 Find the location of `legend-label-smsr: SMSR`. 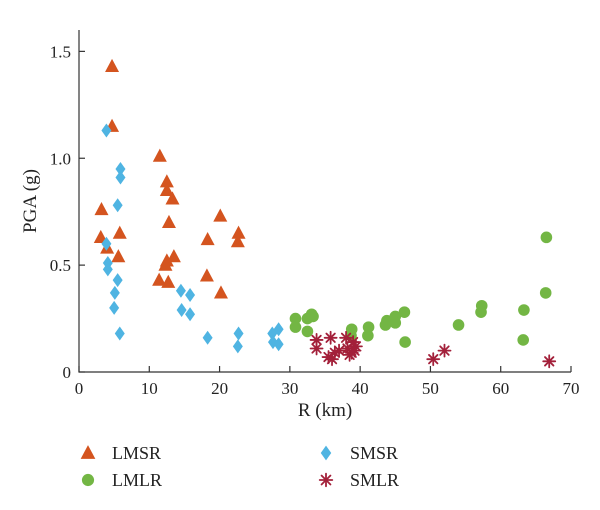

legend-label-smsr: SMSR is located at coordinates (374, 453).